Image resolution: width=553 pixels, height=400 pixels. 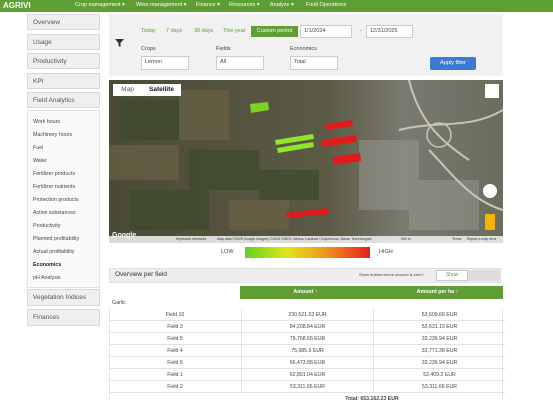 What do you see at coordinates (457, 239) in the screenshot?
I see `map-terms: Terms` at bounding box center [457, 239].